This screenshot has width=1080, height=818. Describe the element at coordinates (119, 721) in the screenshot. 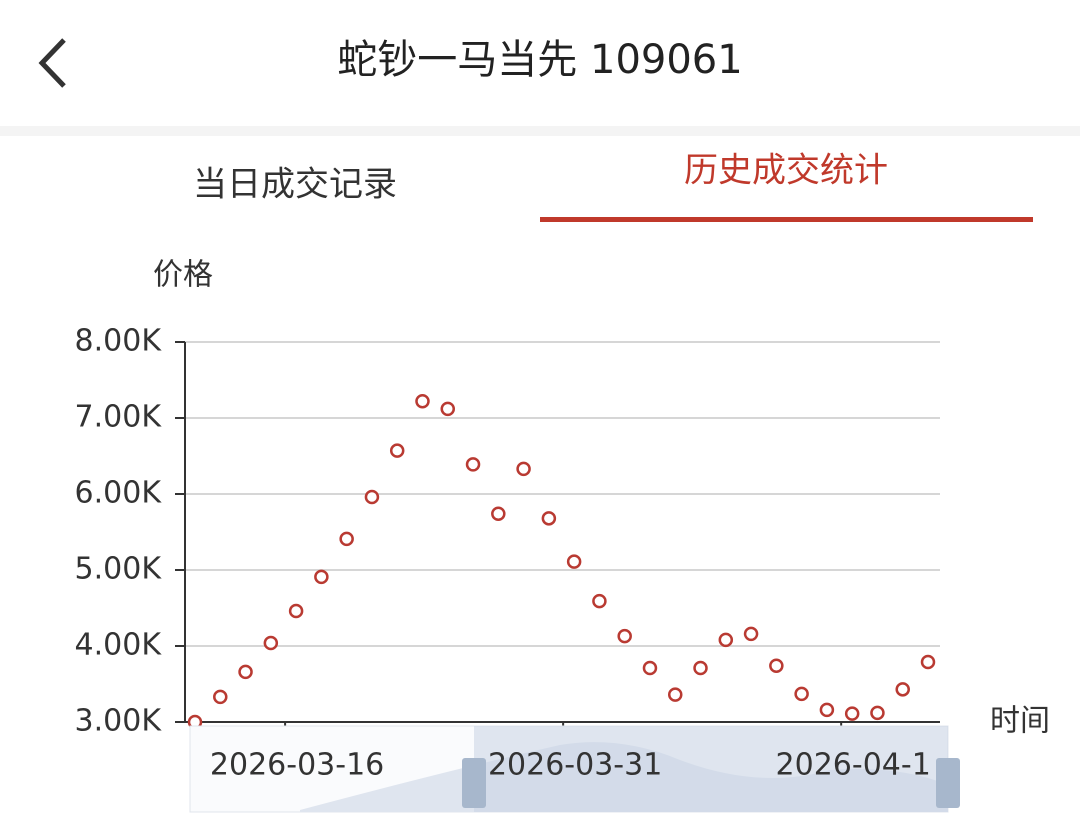

I see `y-tick-label: 3.00K` at that location.